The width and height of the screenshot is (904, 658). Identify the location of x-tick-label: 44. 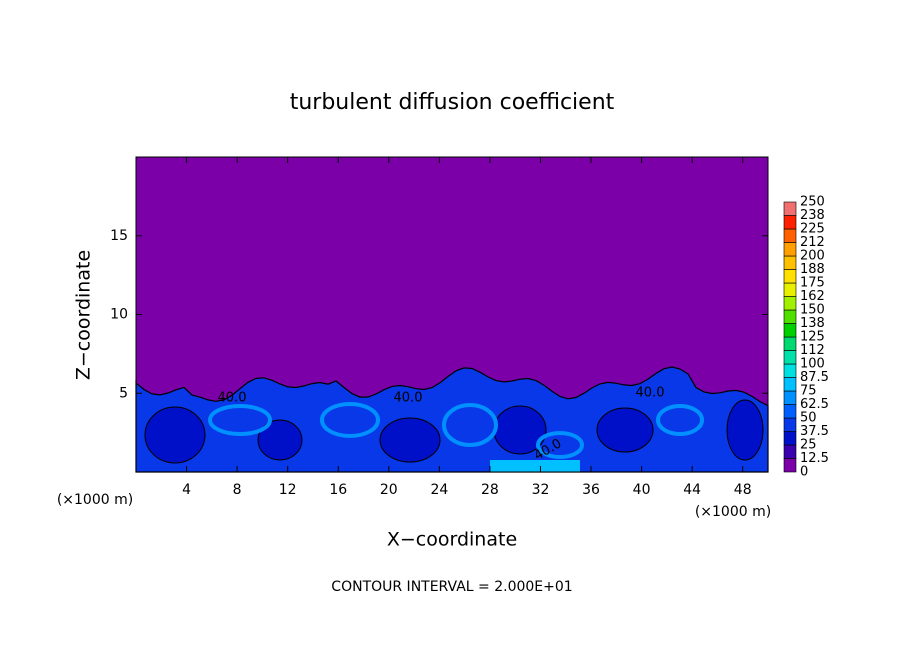
(692, 490).